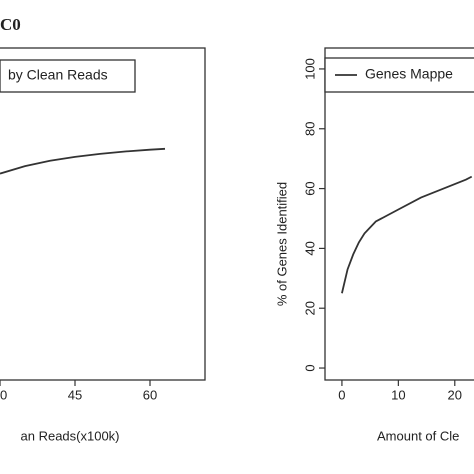  I want to click on y-axis-label: % of Genes Identified, so click(281, 244).